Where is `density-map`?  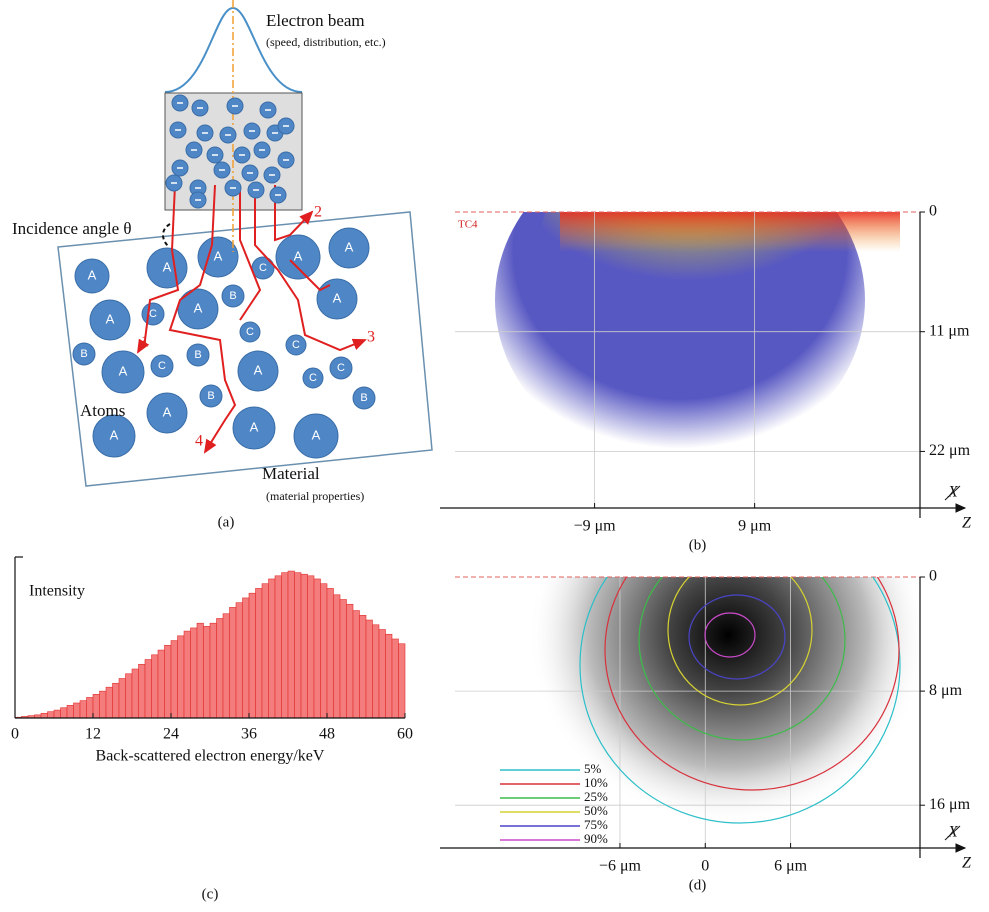
density-map is located at coordinates (724, 701).